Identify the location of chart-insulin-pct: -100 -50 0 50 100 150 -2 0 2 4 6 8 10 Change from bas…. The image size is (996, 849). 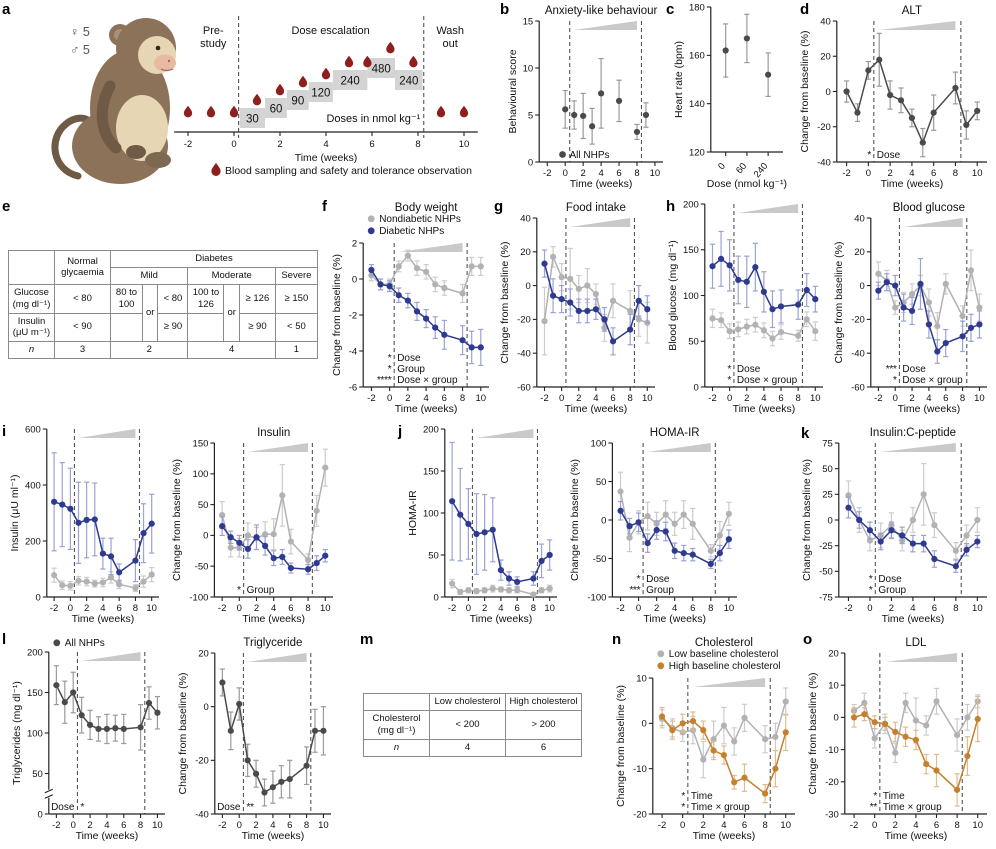
(255, 528).